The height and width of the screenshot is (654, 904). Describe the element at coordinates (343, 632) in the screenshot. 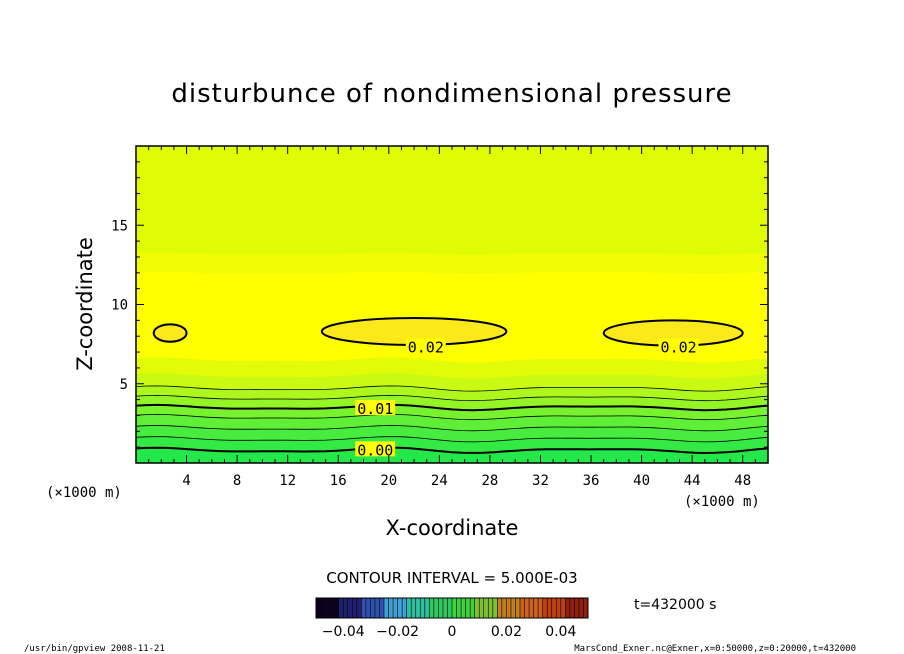

I see `colorbar-tick-label: −0.04` at that location.